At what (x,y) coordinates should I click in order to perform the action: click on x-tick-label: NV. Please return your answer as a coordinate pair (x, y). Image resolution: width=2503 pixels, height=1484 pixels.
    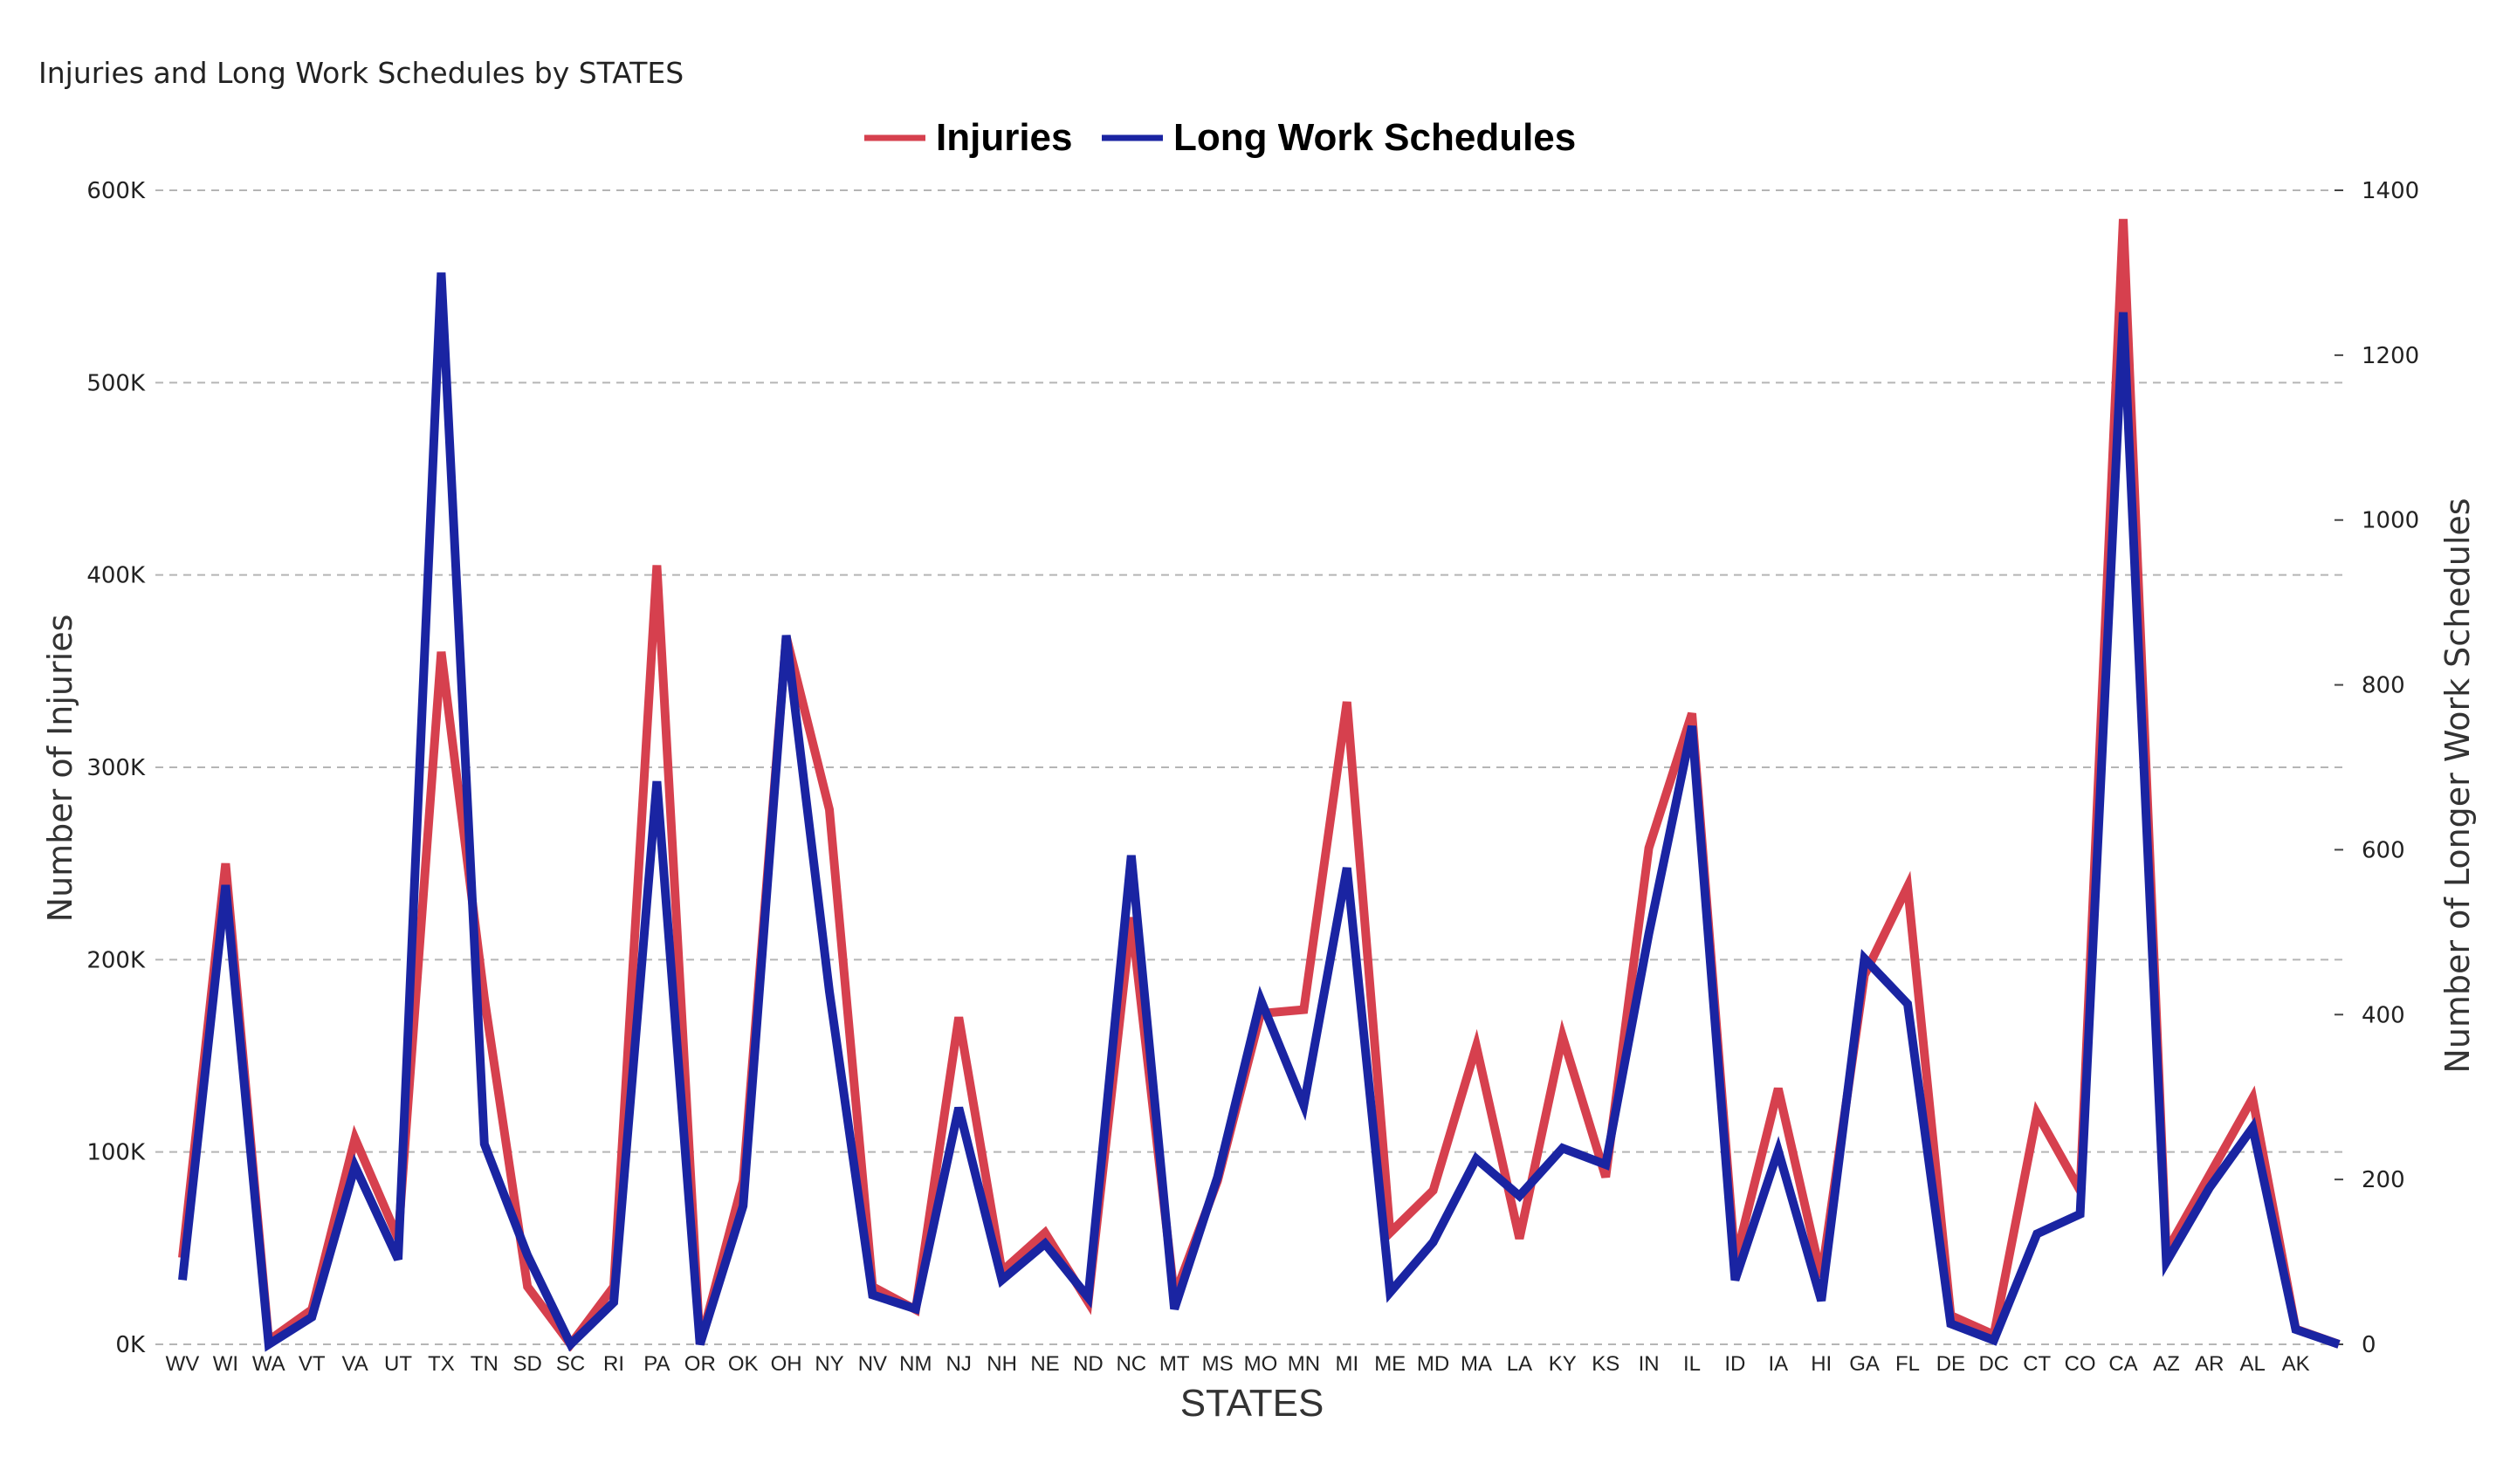
    Looking at the image, I should click on (872, 1364).